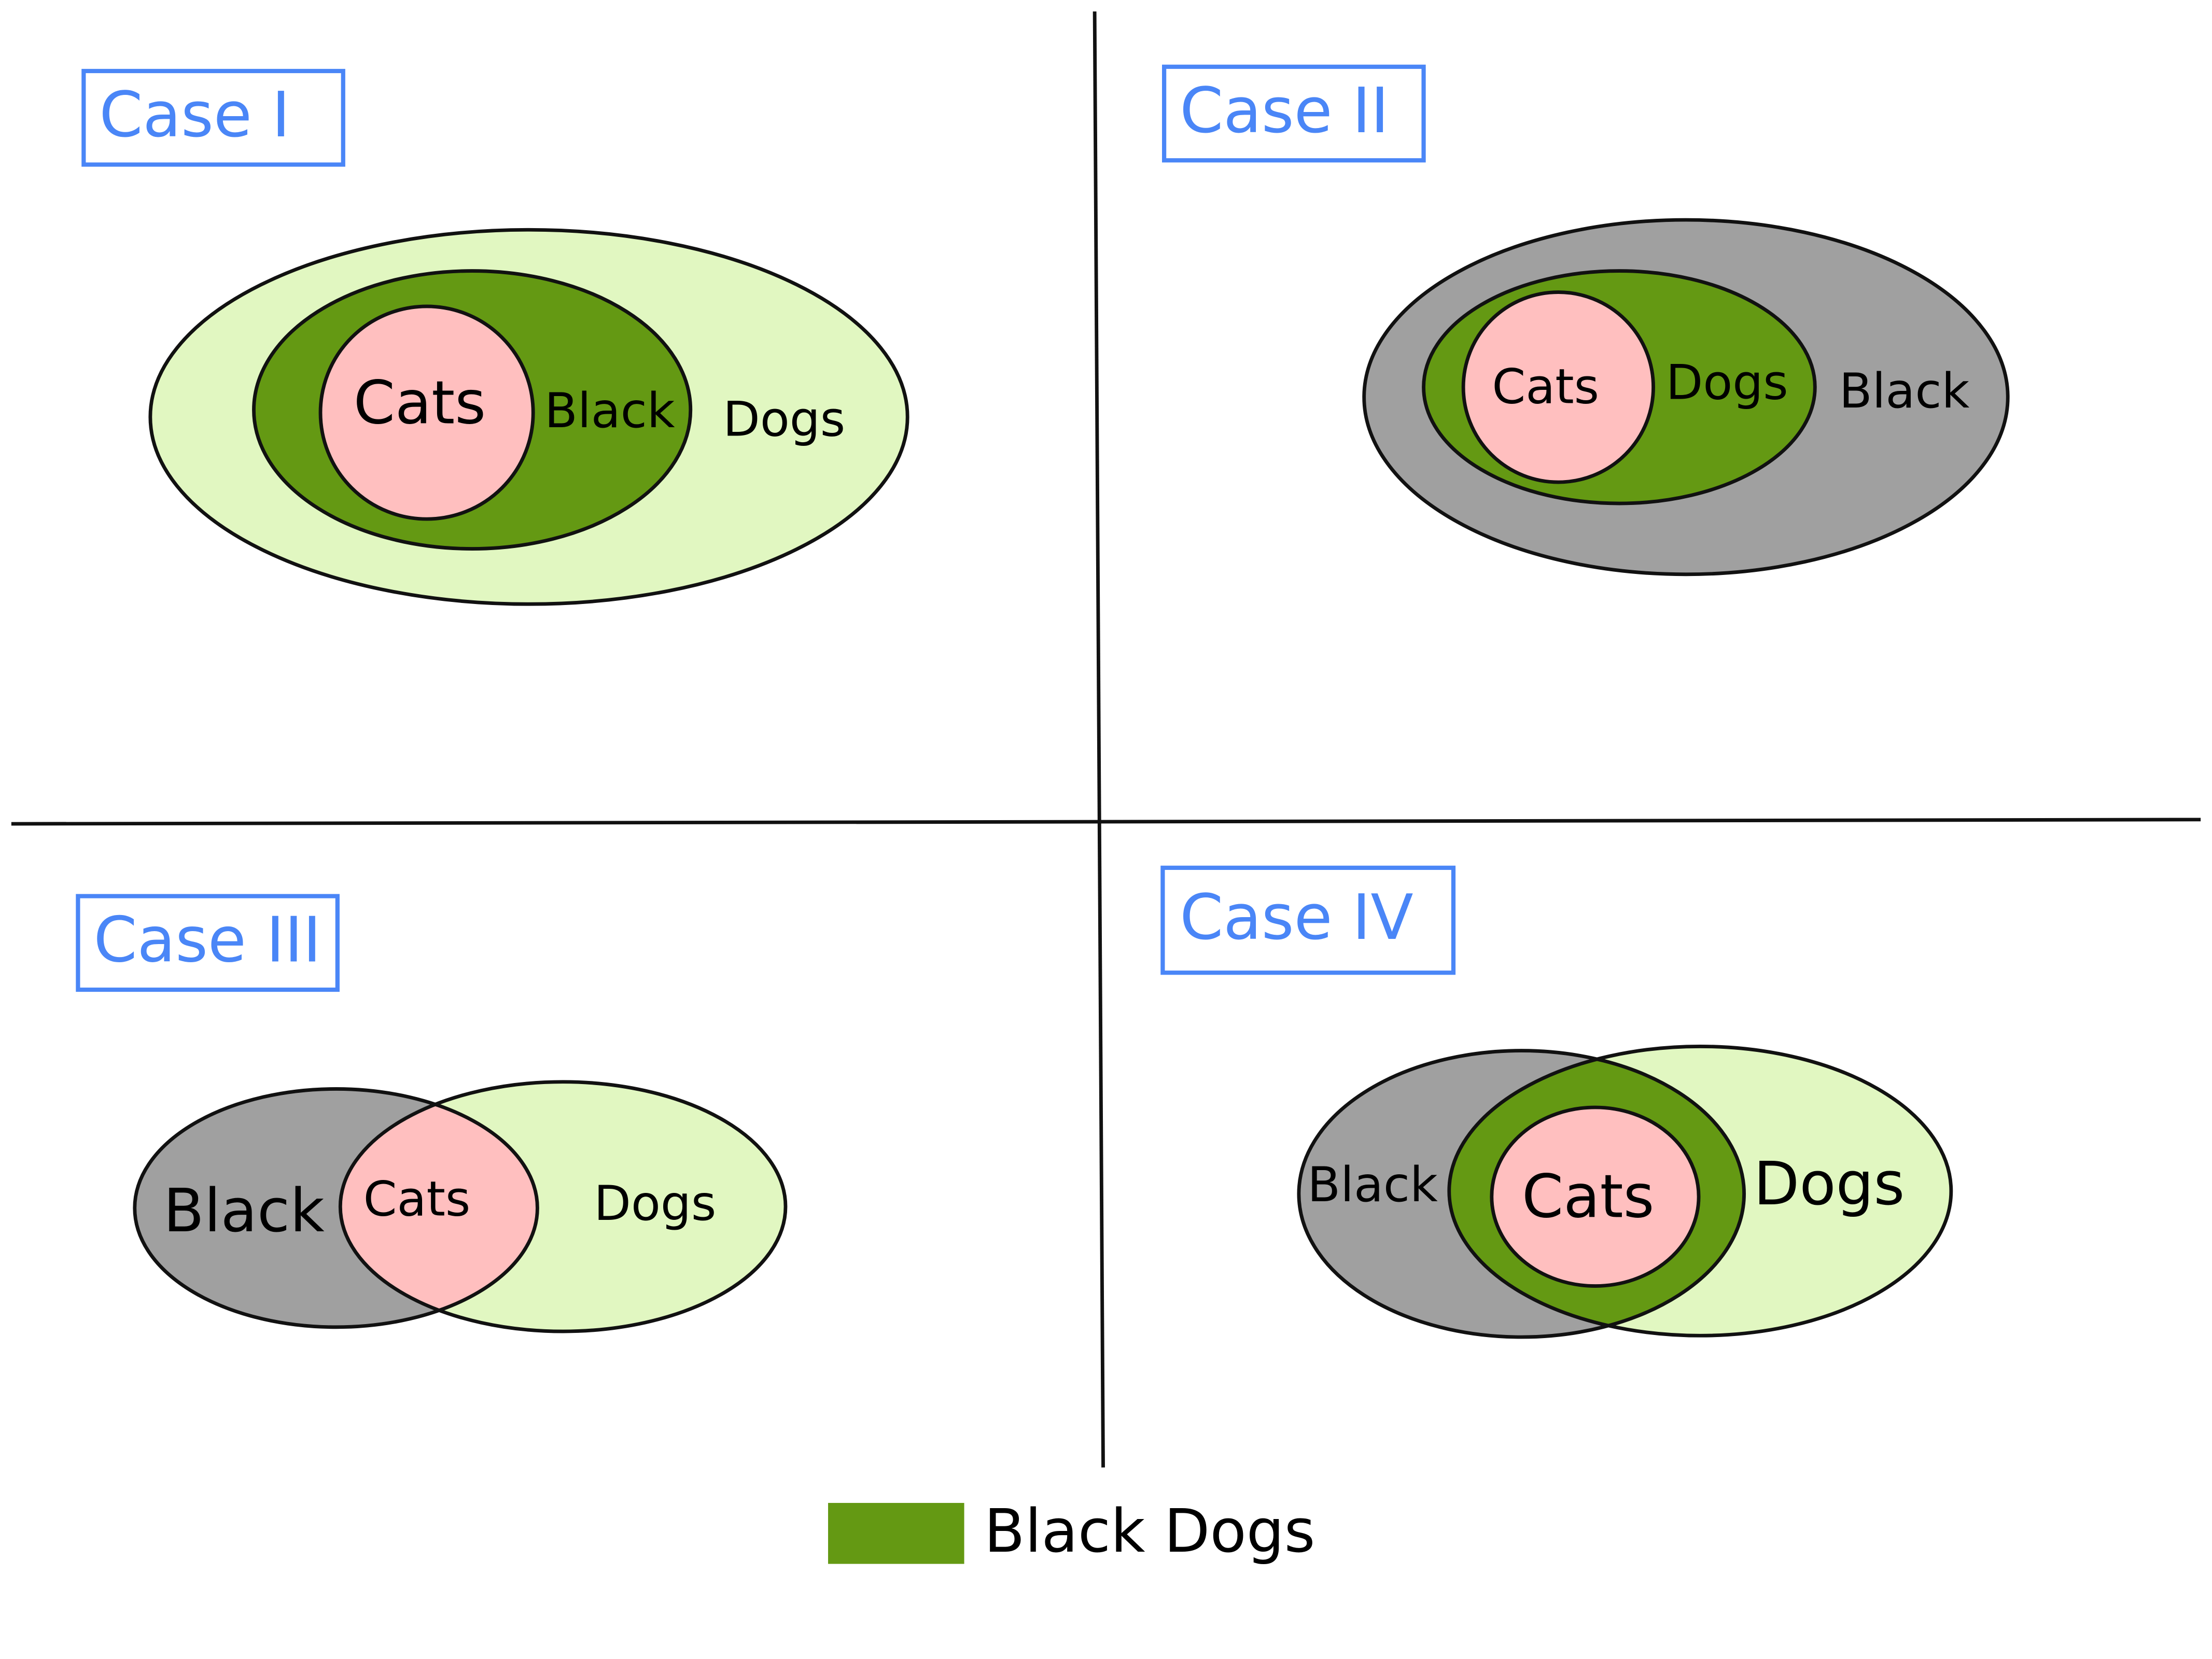  What do you see at coordinates (1284, 111) in the screenshot?
I see `case-2-title: Case II` at bounding box center [1284, 111].